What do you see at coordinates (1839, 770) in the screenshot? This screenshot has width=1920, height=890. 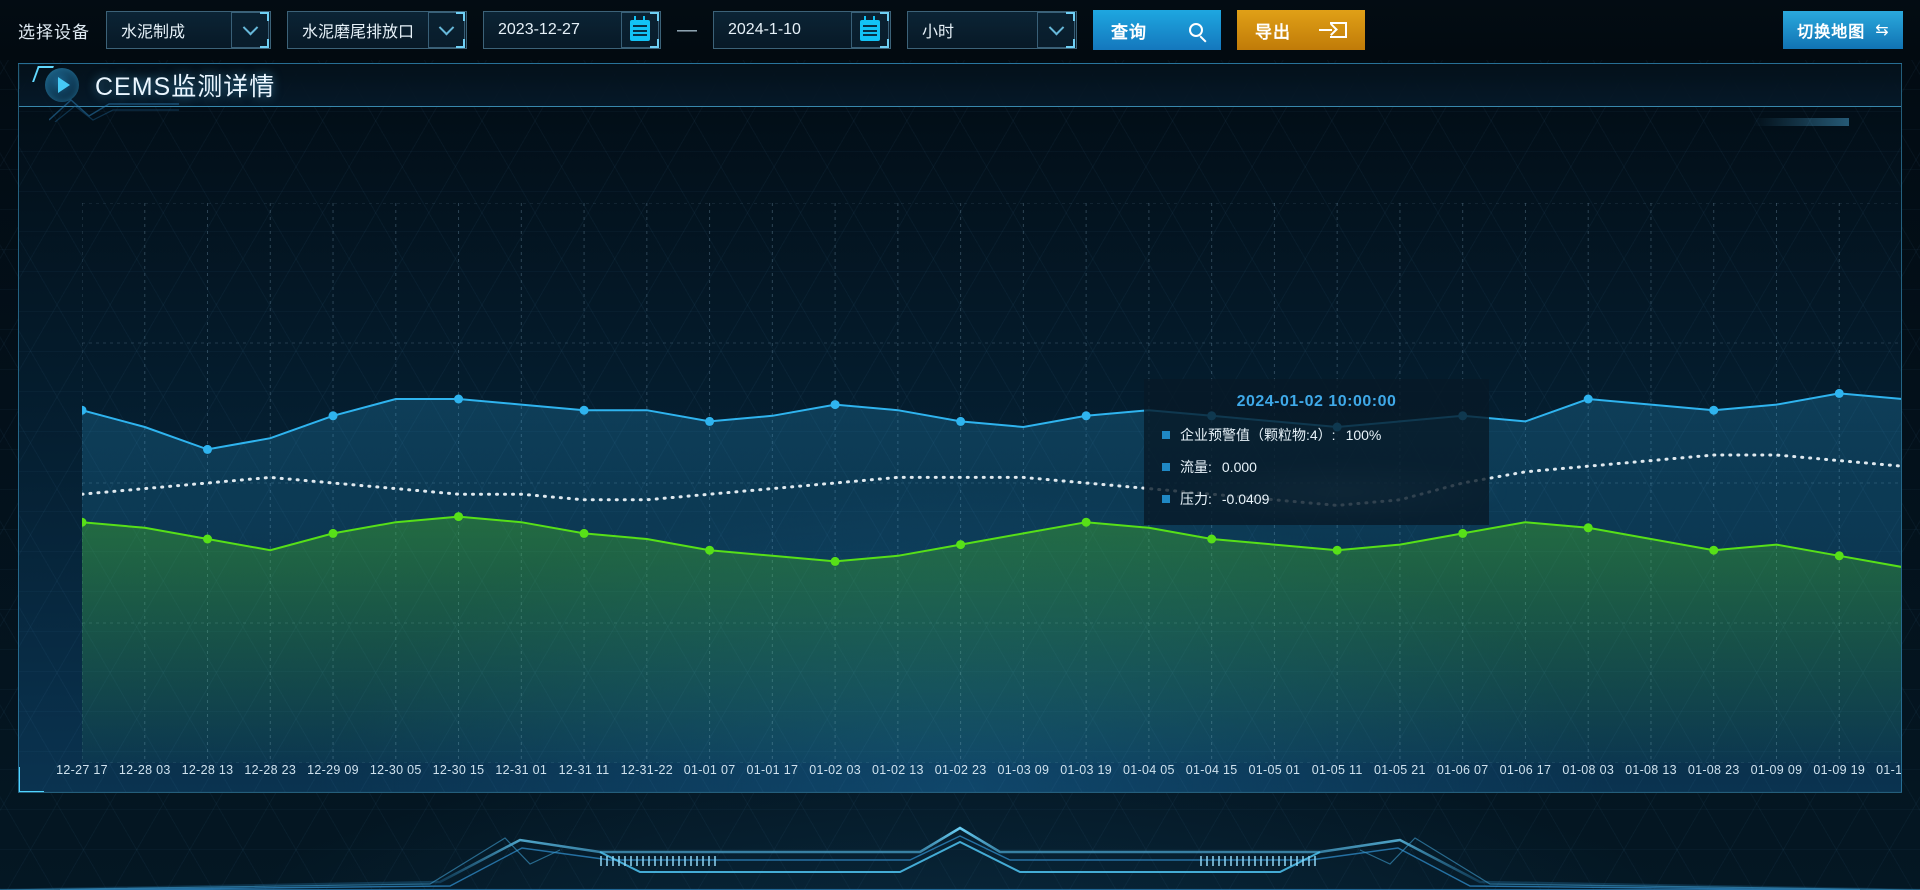 I see `x-axis-tick: 01-09 19` at bounding box center [1839, 770].